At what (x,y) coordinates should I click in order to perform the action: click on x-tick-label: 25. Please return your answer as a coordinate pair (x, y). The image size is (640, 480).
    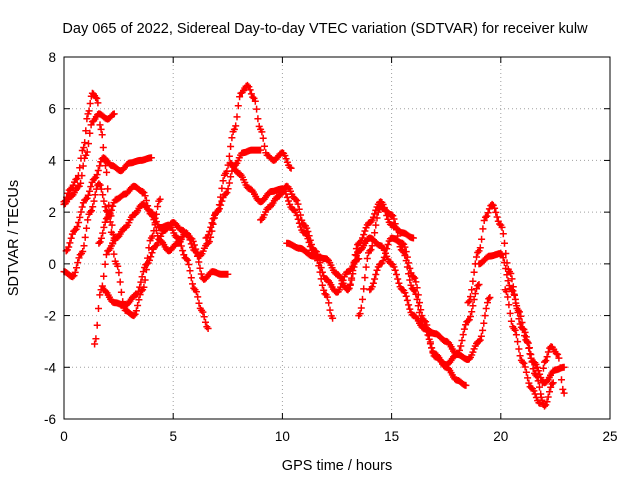
    Looking at the image, I should click on (609, 436).